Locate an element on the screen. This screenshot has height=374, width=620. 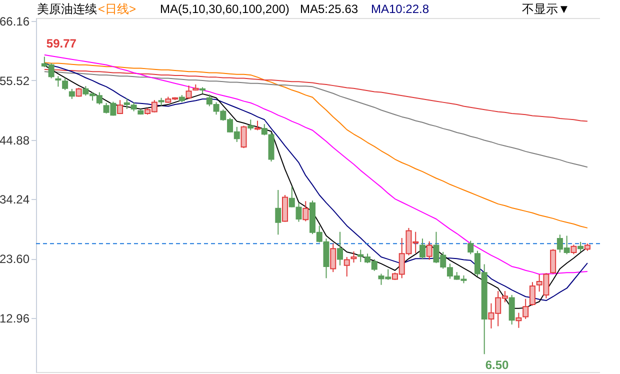
y-tick-label: 44.88 is located at coordinates (15, 140).